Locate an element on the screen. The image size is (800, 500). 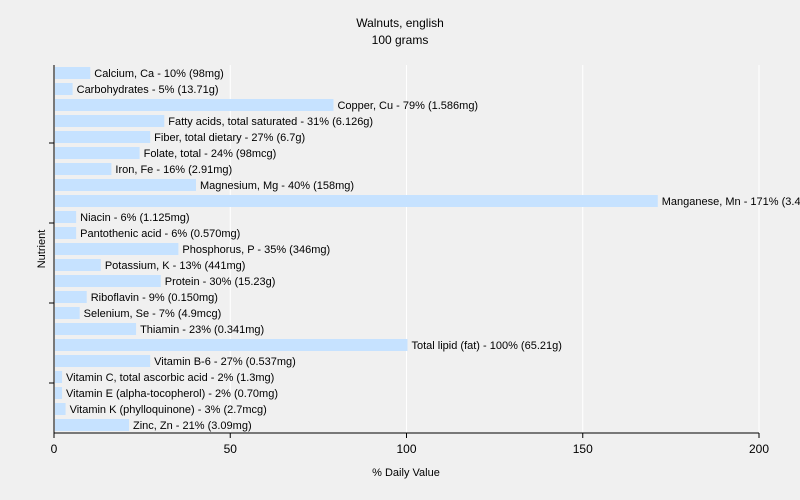
bar-label: Riboflavin - 9% (0.150mg) is located at coordinates (154, 298).